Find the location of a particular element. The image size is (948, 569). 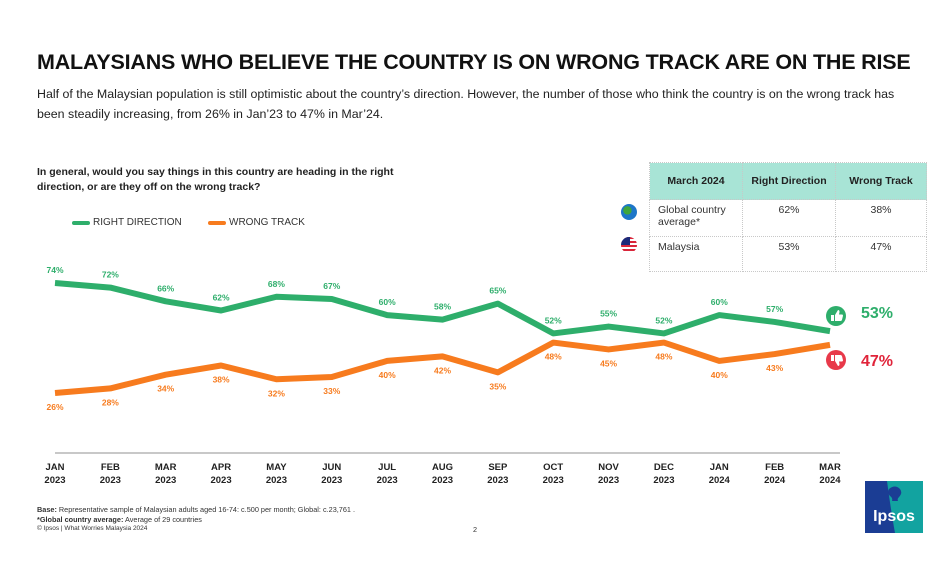

series-line-wrong-track is located at coordinates (442, 367).